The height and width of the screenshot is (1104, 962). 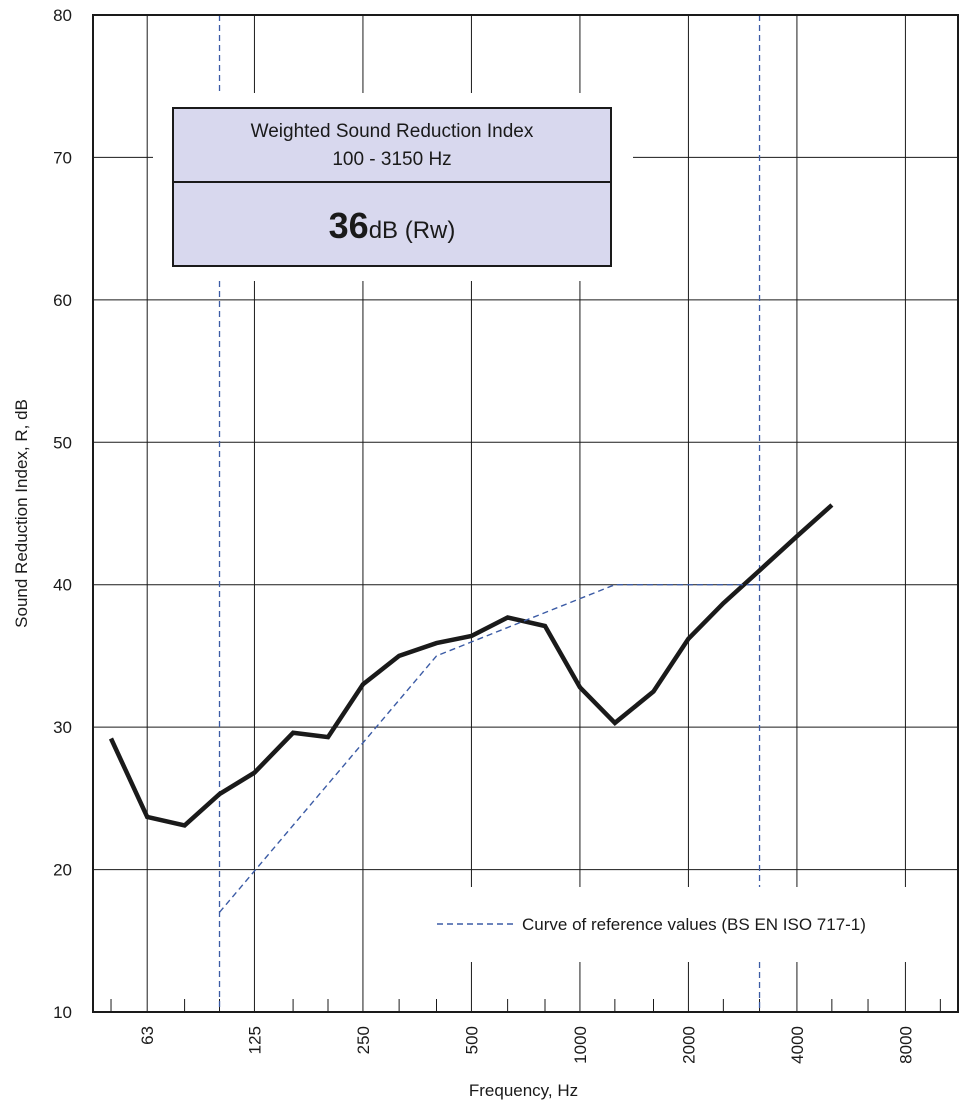 What do you see at coordinates (905, 1045) in the screenshot?
I see `x-tick-label: 8000` at bounding box center [905, 1045].